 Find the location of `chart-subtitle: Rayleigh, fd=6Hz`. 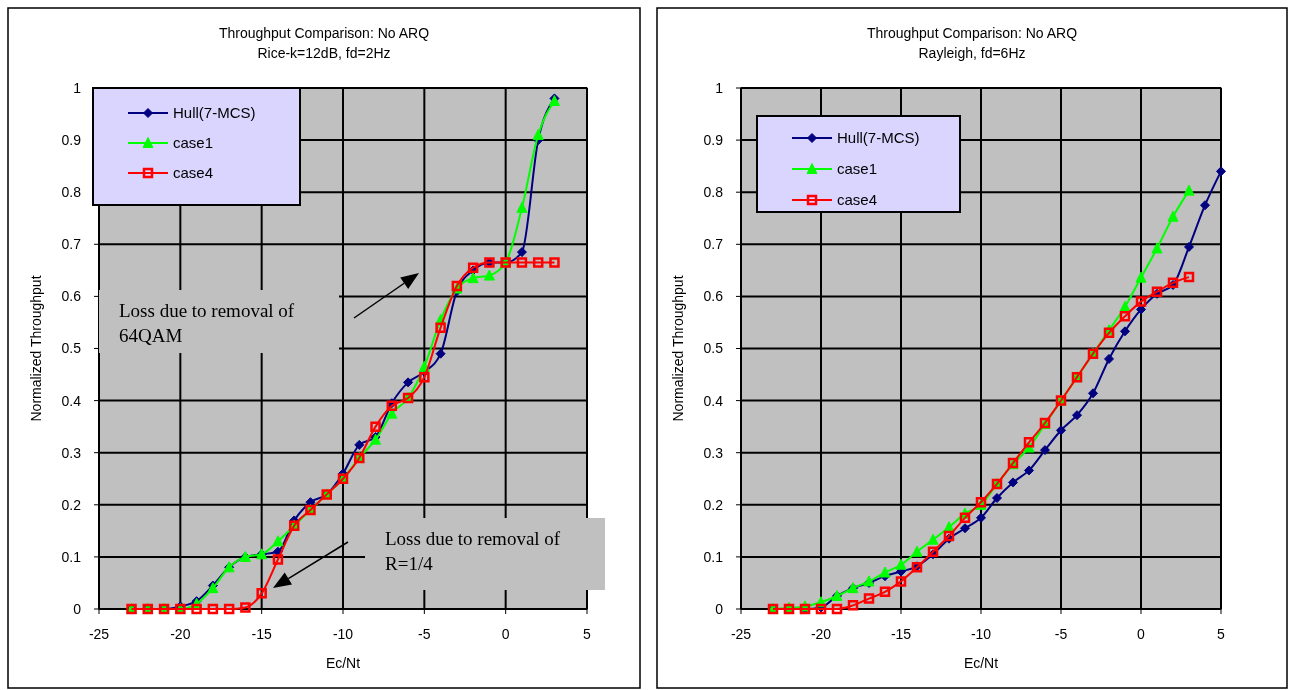

chart-subtitle: Rayleigh, fd=6Hz is located at coordinates (972, 53).